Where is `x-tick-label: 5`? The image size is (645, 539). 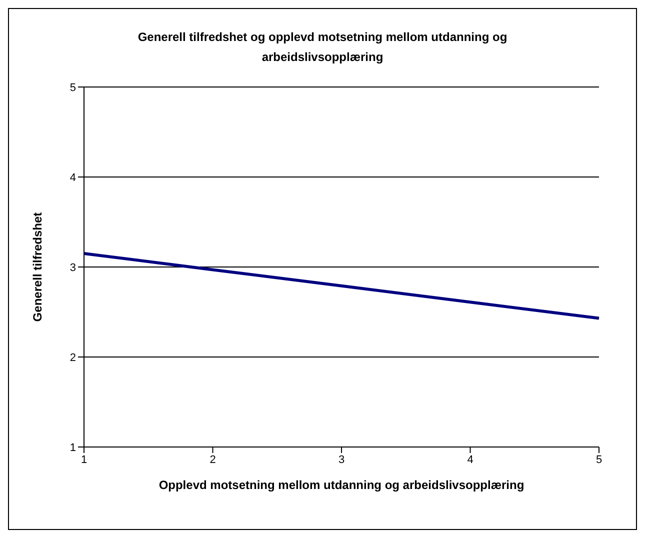
x-tick-label: 5 is located at coordinates (599, 460).